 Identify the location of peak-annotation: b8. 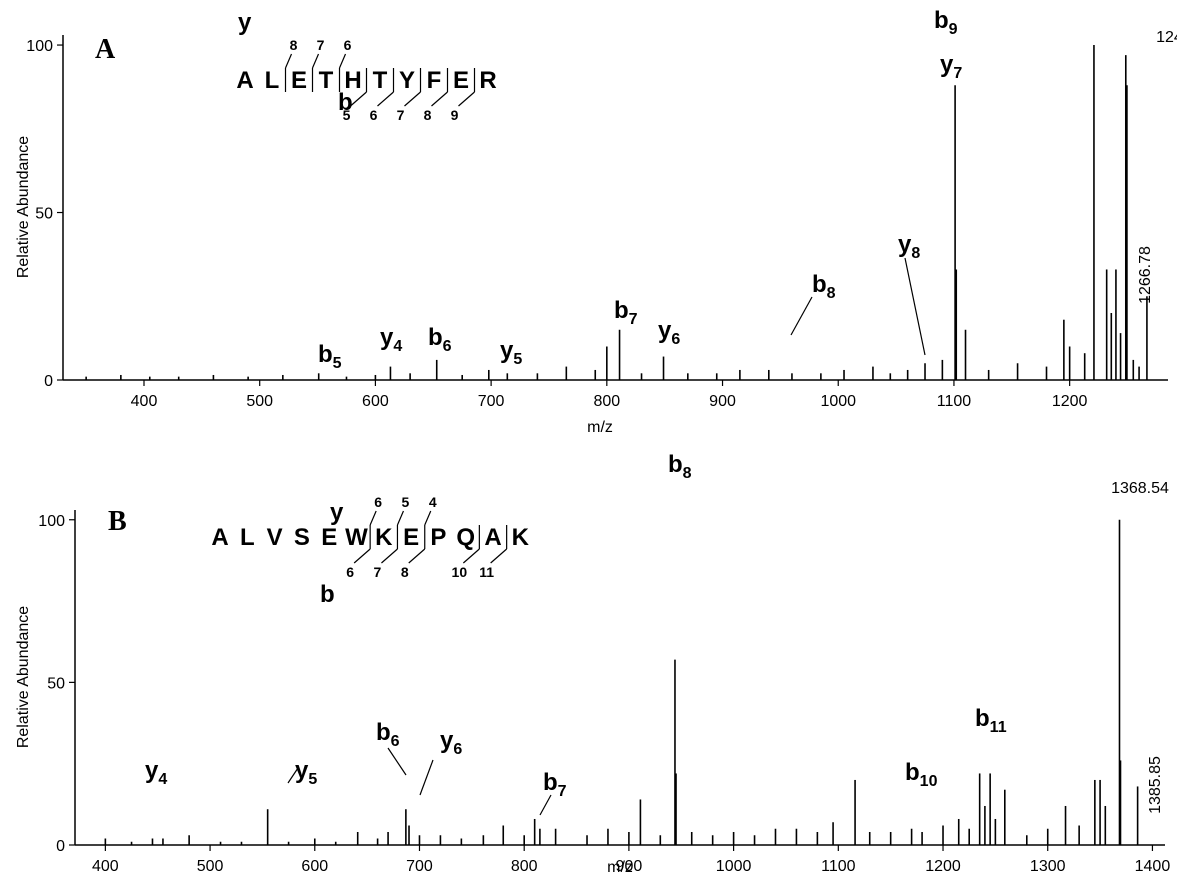
(824, 286).